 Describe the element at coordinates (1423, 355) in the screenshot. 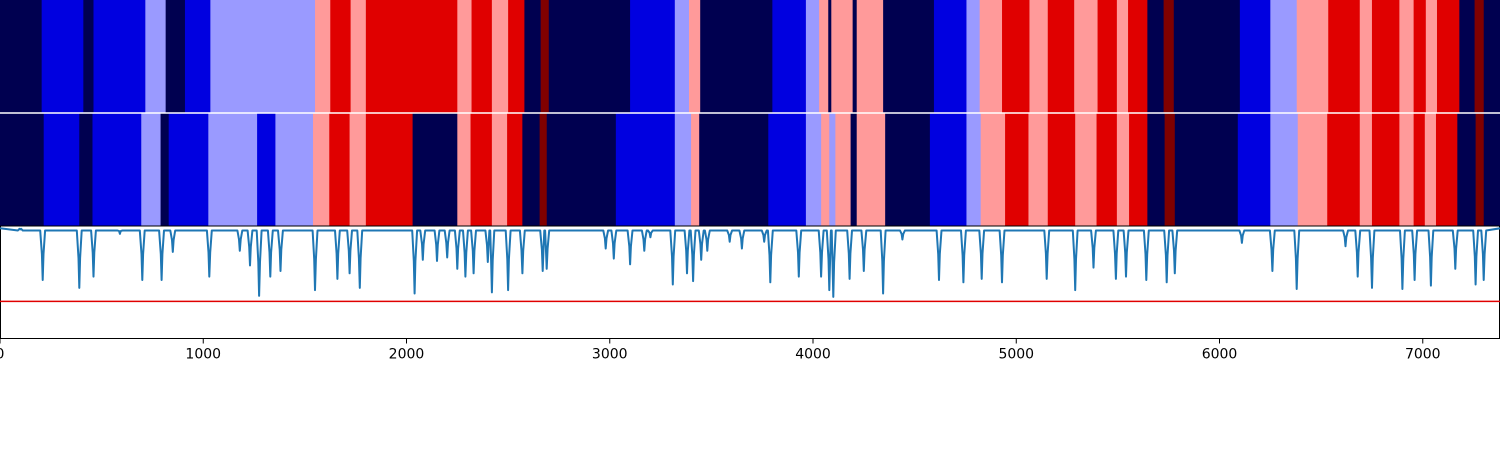

I see `x-tick-label: 7000` at that location.